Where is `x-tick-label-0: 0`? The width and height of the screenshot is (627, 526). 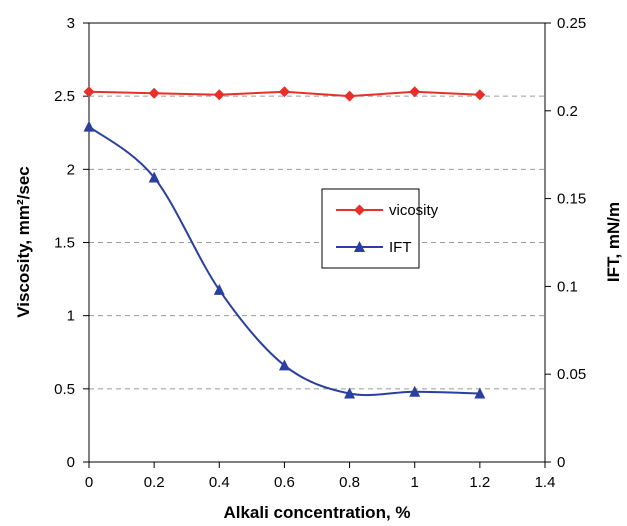
x-tick-label-0: 0 is located at coordinates (89, 482).